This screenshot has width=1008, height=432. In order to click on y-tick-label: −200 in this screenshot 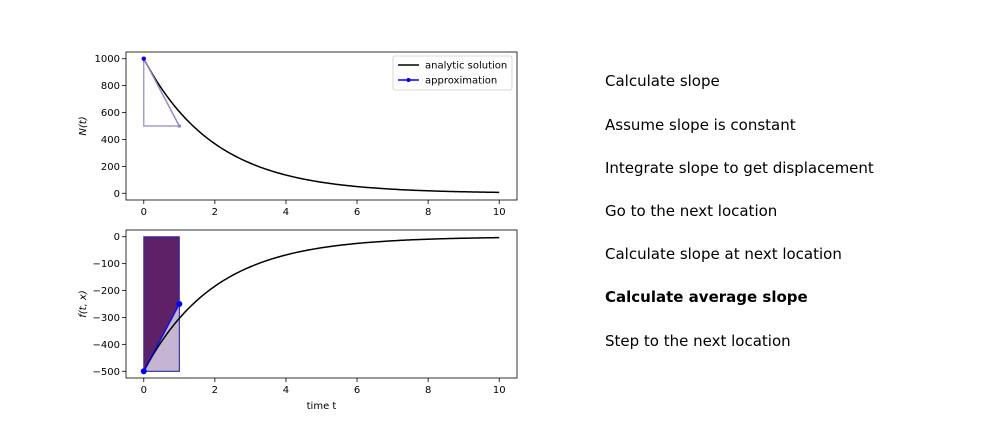, I will do `click(106, 291)`.